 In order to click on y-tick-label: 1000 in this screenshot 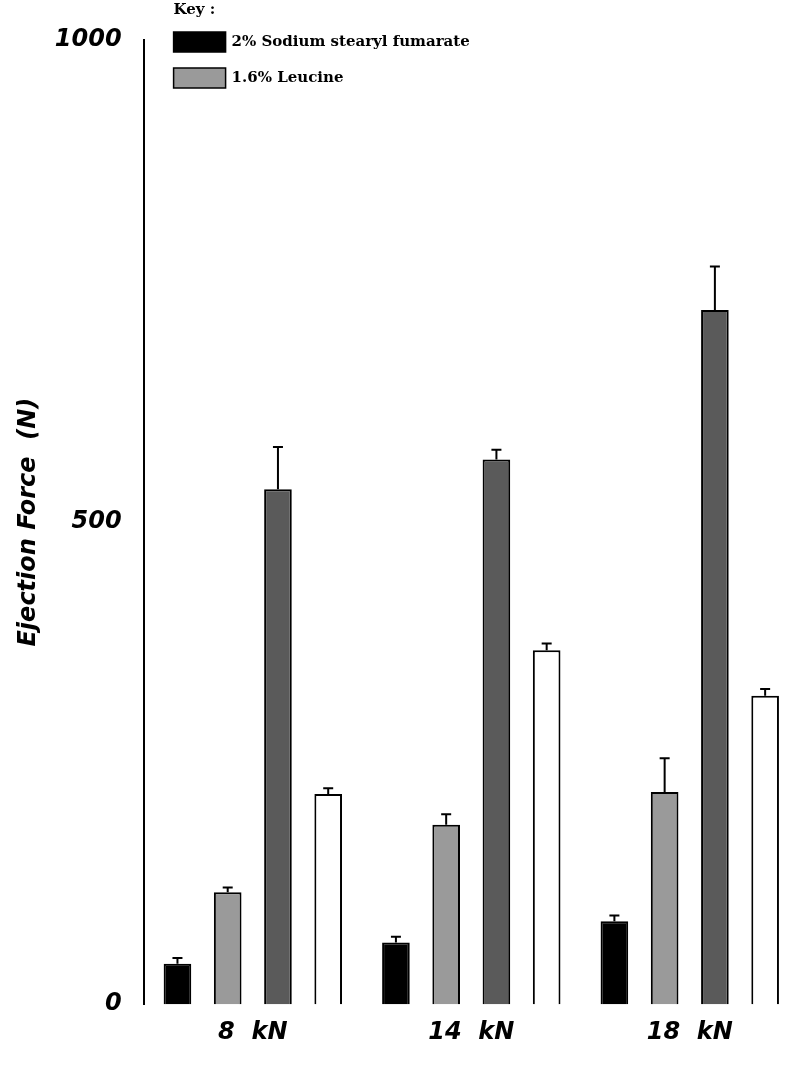, I will do `click(88, 38)`.